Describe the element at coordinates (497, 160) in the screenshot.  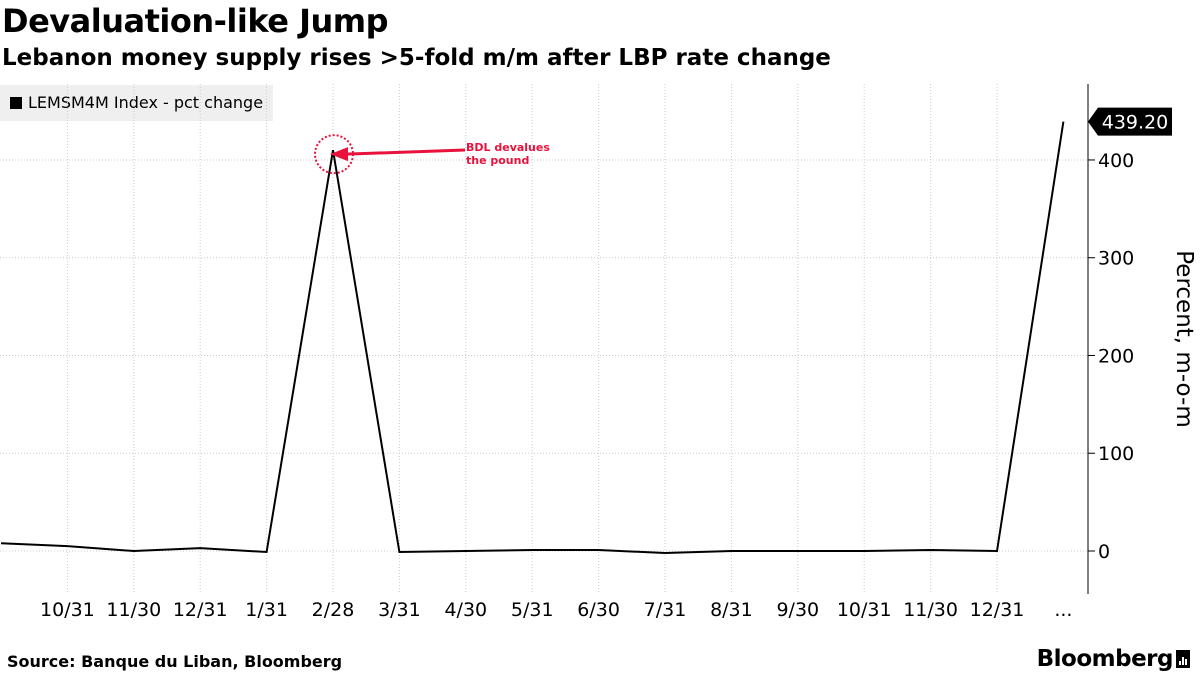
I see `annotation-text: the pound` at that location.